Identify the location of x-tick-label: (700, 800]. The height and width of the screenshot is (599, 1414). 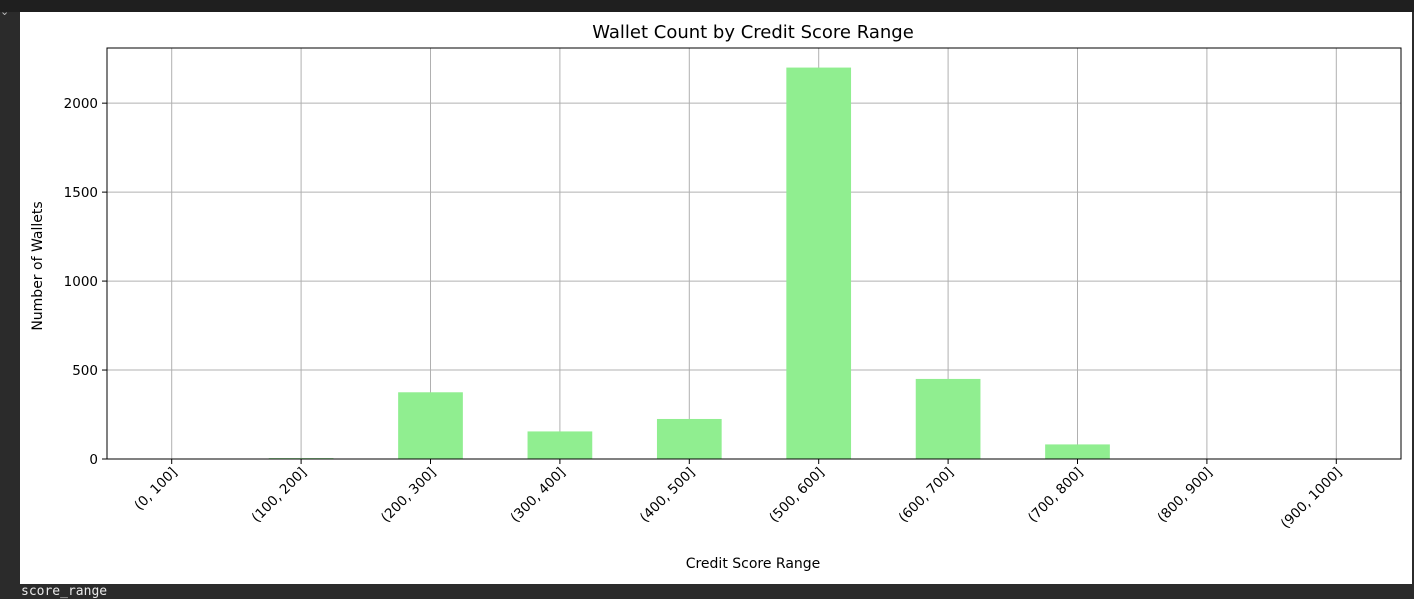
(1055, 495).